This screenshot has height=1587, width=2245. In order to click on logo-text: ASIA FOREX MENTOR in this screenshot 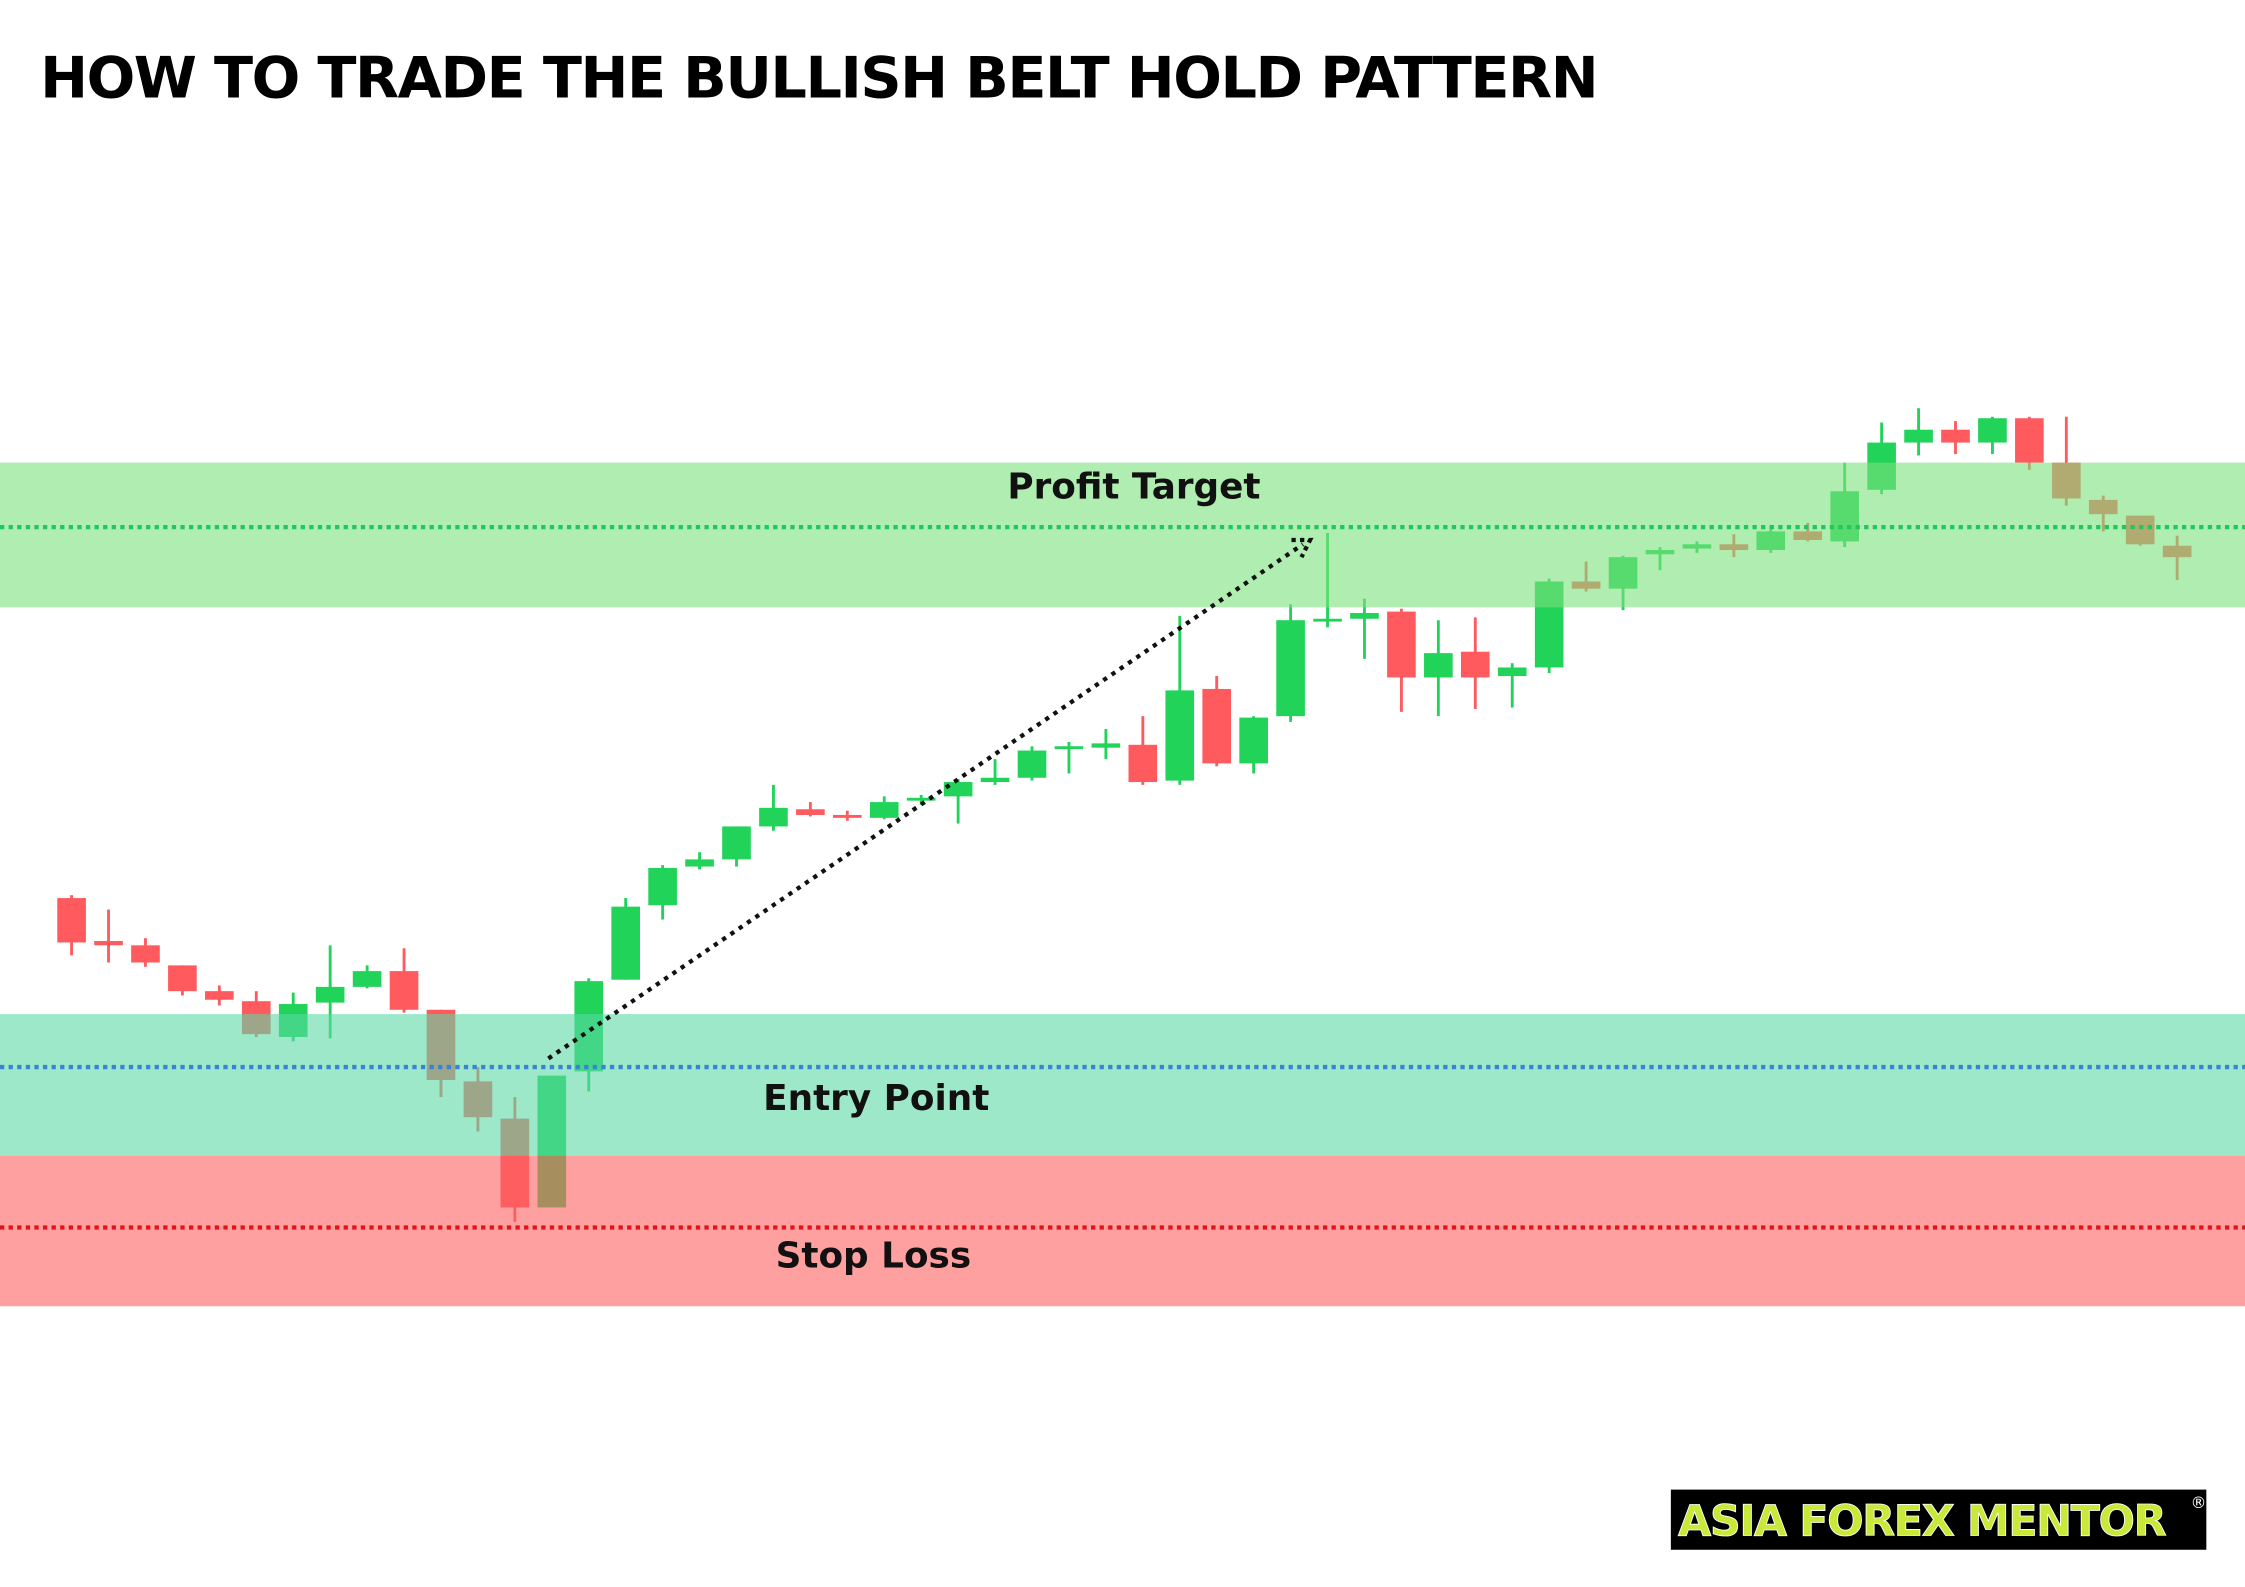, I will do `click(1922, 1521)`.